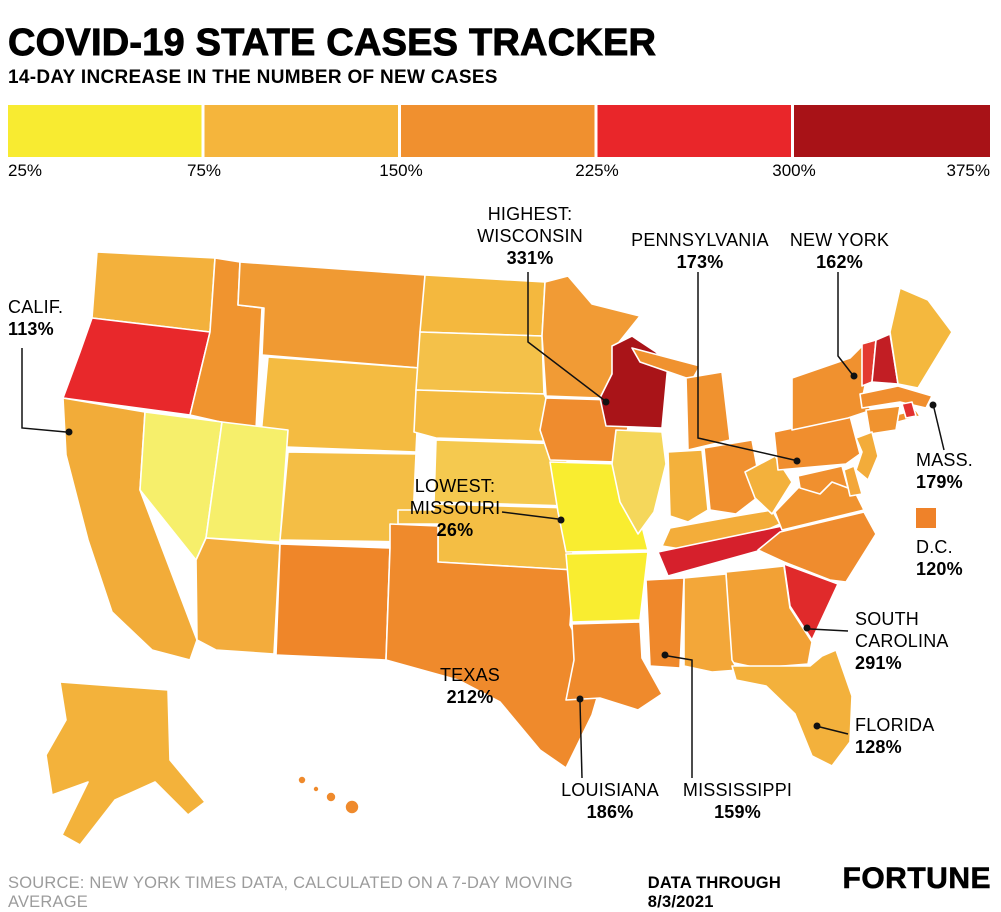 Image resolution: width=1001 pixels, height=912 pixels. I want to click on state-ak, so click(125, 763).